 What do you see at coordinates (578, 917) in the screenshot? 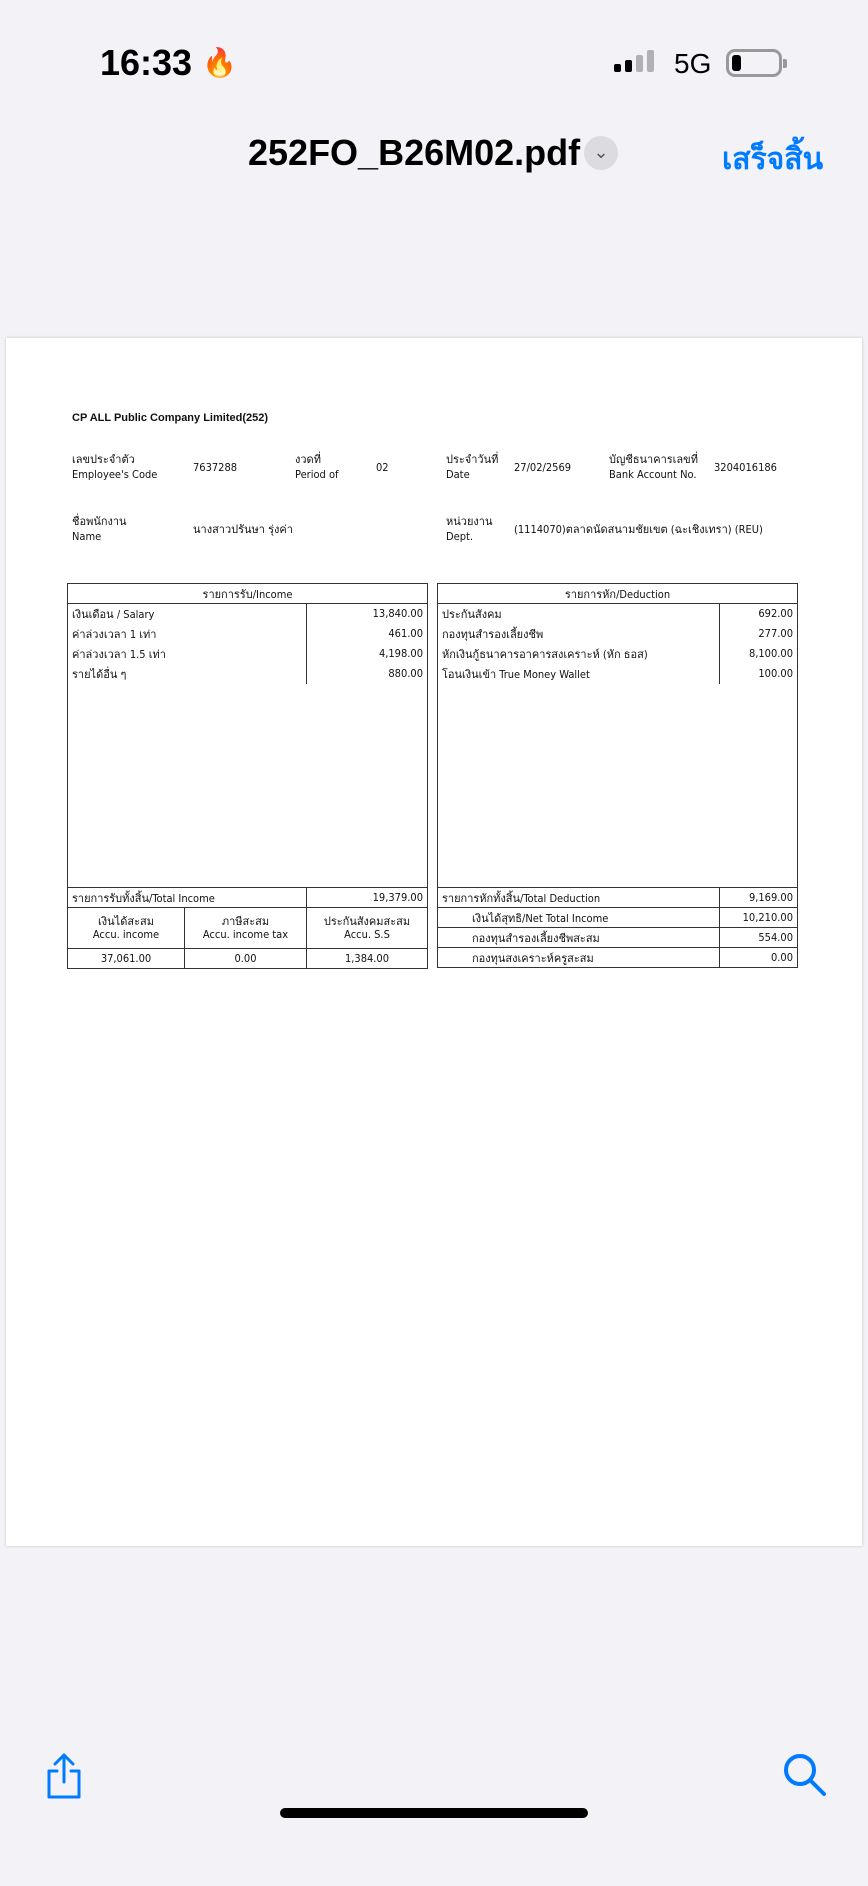
I see `summary-label: เงินได้สุทธิ/Net Total Income` at bounding box center [578, 917].